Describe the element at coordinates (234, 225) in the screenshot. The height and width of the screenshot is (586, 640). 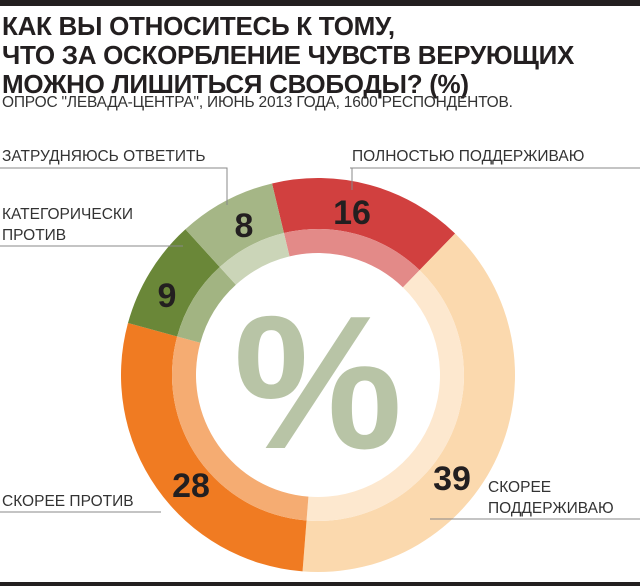
I see `slice-4-outer` at that location.